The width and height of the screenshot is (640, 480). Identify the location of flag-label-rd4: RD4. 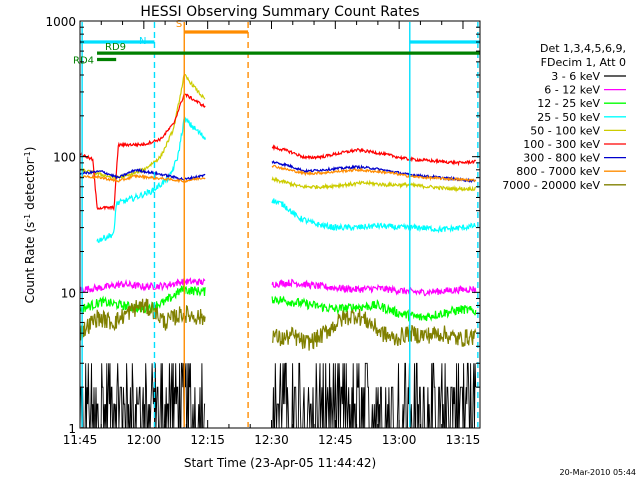
(83, 61).